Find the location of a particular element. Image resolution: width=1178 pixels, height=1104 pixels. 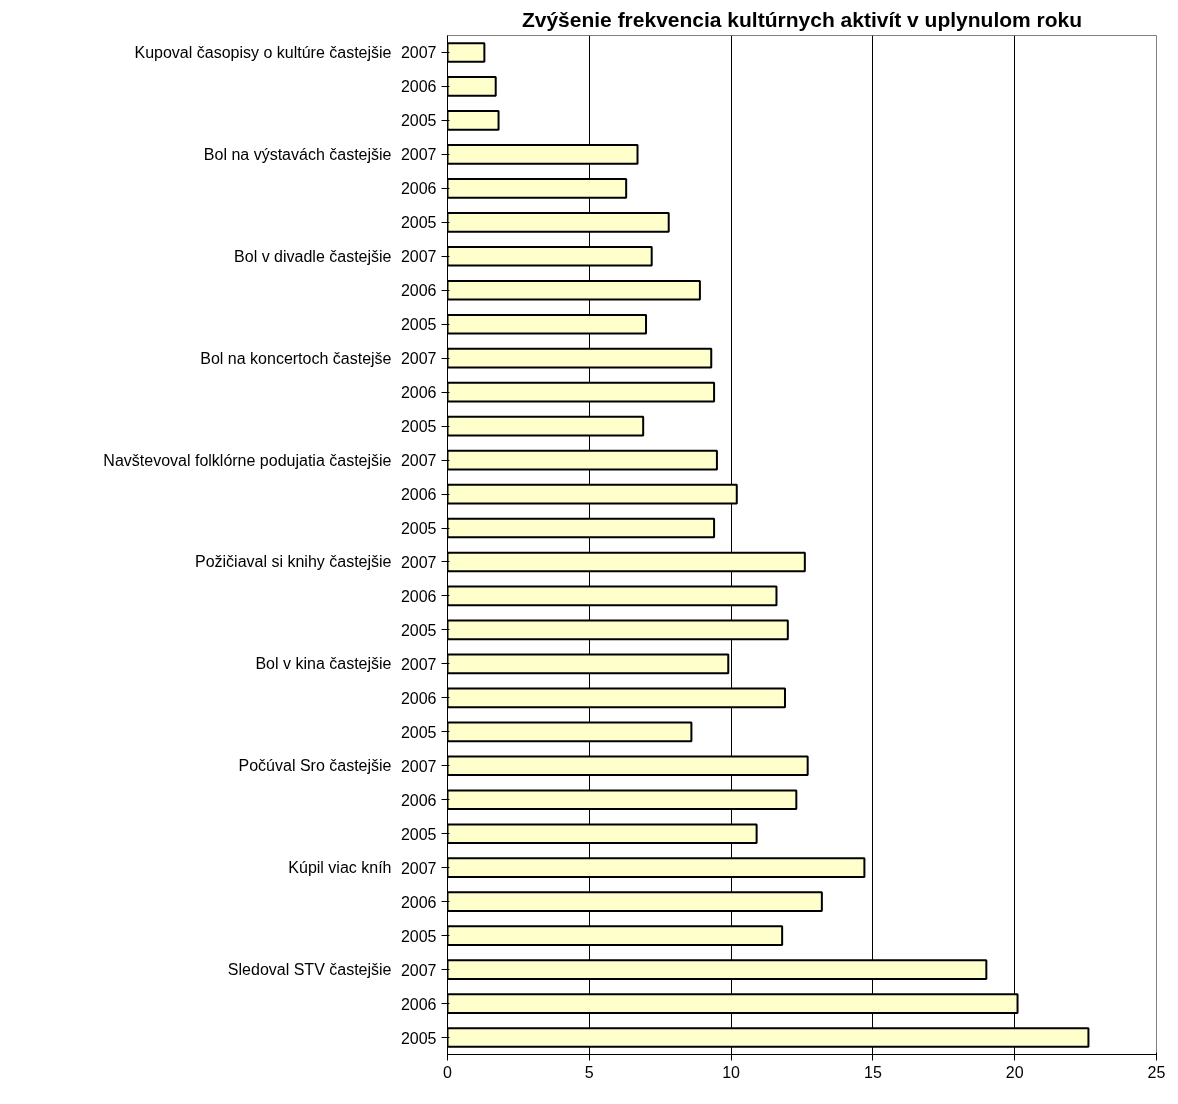

text: Požičiaval si knihy častejšie is located at coordinates (293, 562).